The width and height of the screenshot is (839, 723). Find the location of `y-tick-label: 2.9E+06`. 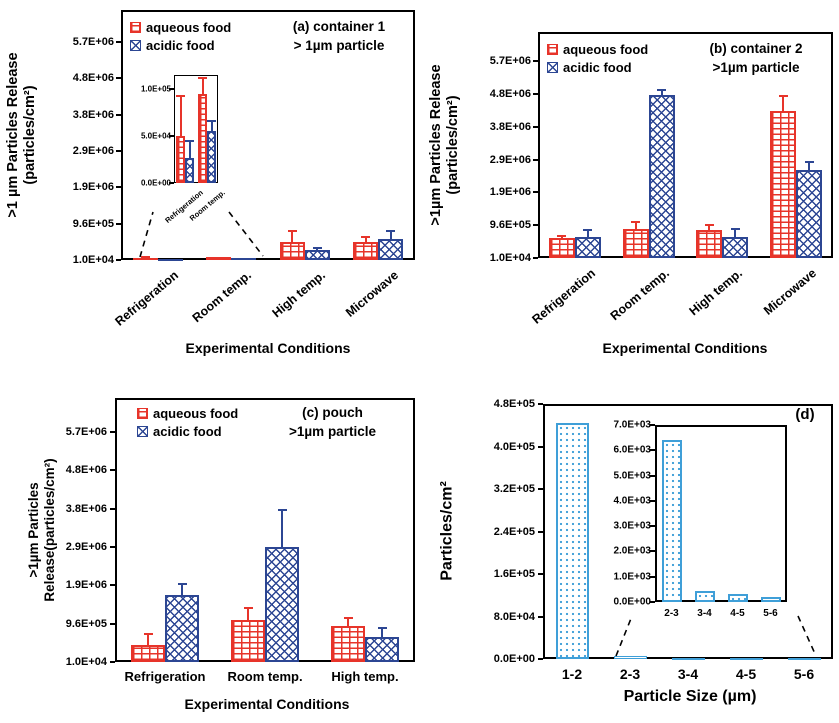

y-tick-label: 2.9E+06 is located at coordinates (93, 151).